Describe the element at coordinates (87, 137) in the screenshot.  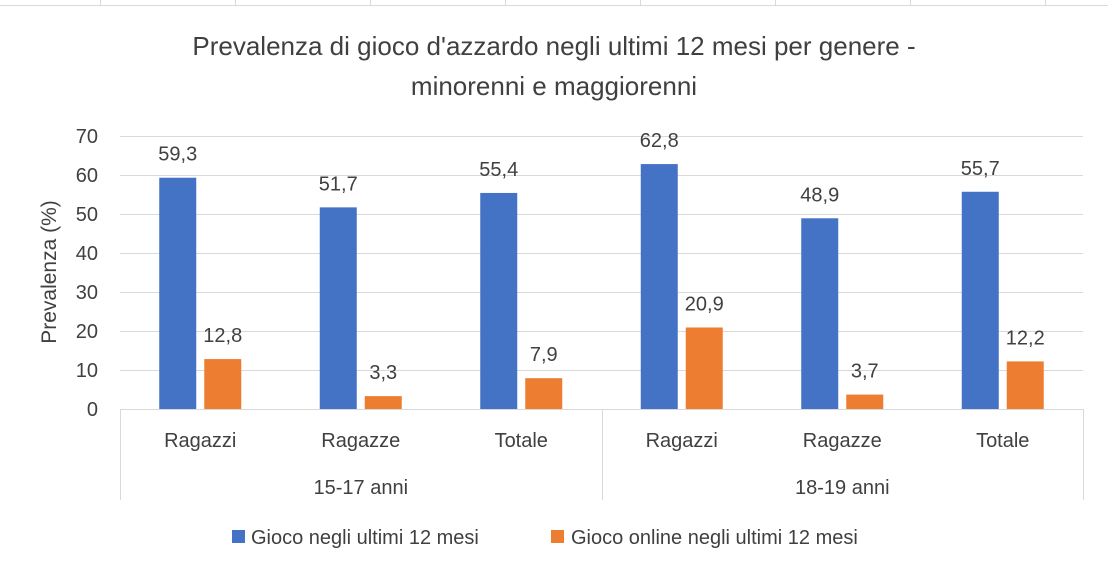
I see `y-tick-label: 70` at that location.